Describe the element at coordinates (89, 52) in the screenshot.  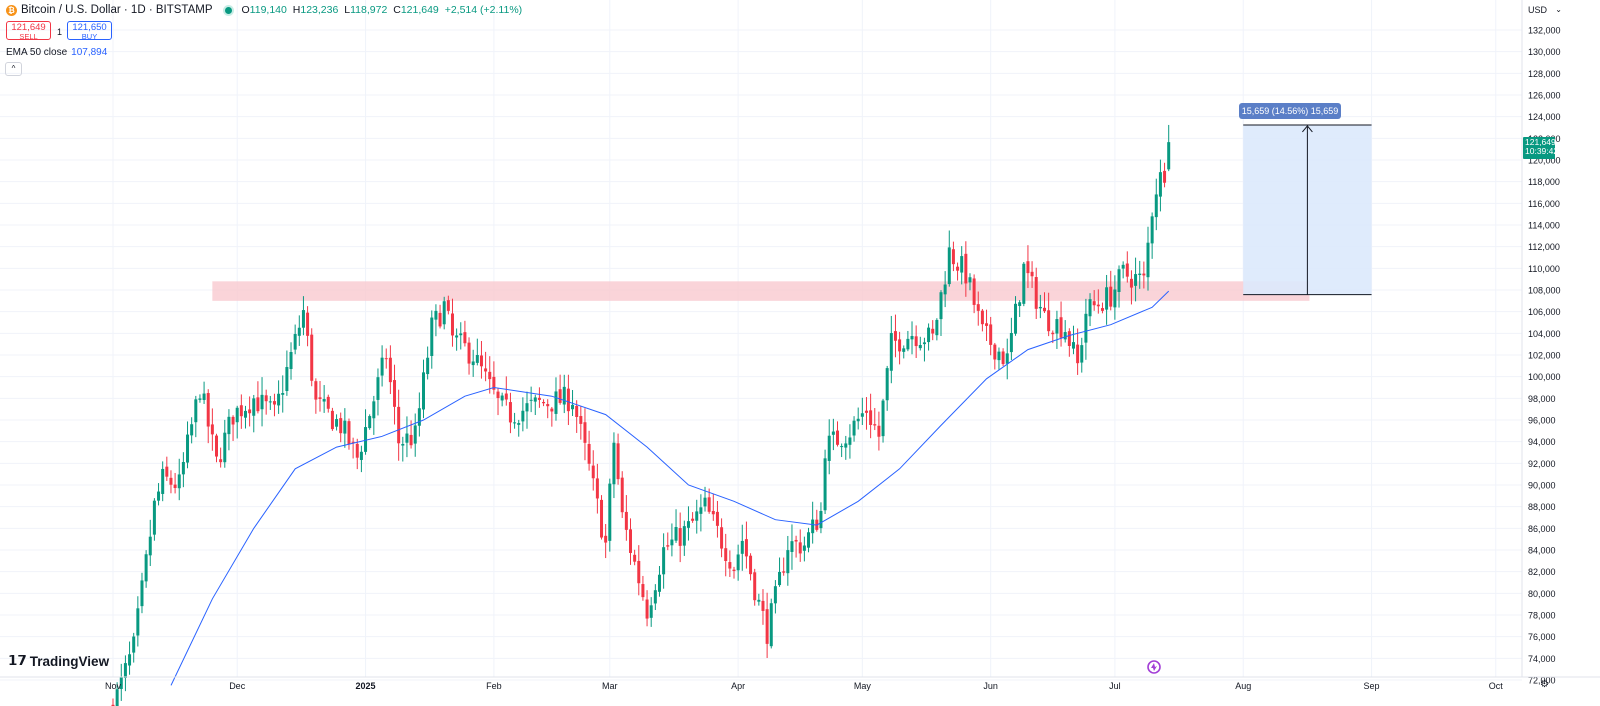
I see `ema-value: 107,894` at that location.